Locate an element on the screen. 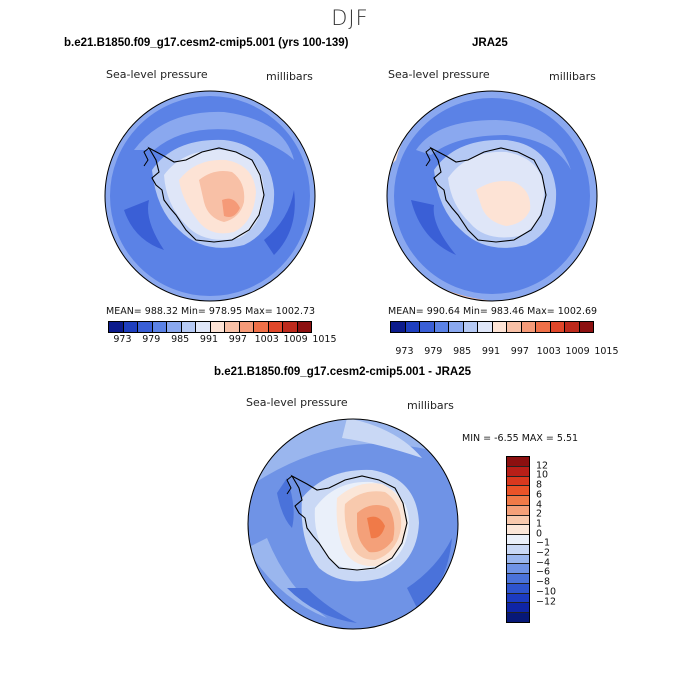 The width and height of the screenshot is (700, 700). panel-model-map is located at coordinates (210, 196).